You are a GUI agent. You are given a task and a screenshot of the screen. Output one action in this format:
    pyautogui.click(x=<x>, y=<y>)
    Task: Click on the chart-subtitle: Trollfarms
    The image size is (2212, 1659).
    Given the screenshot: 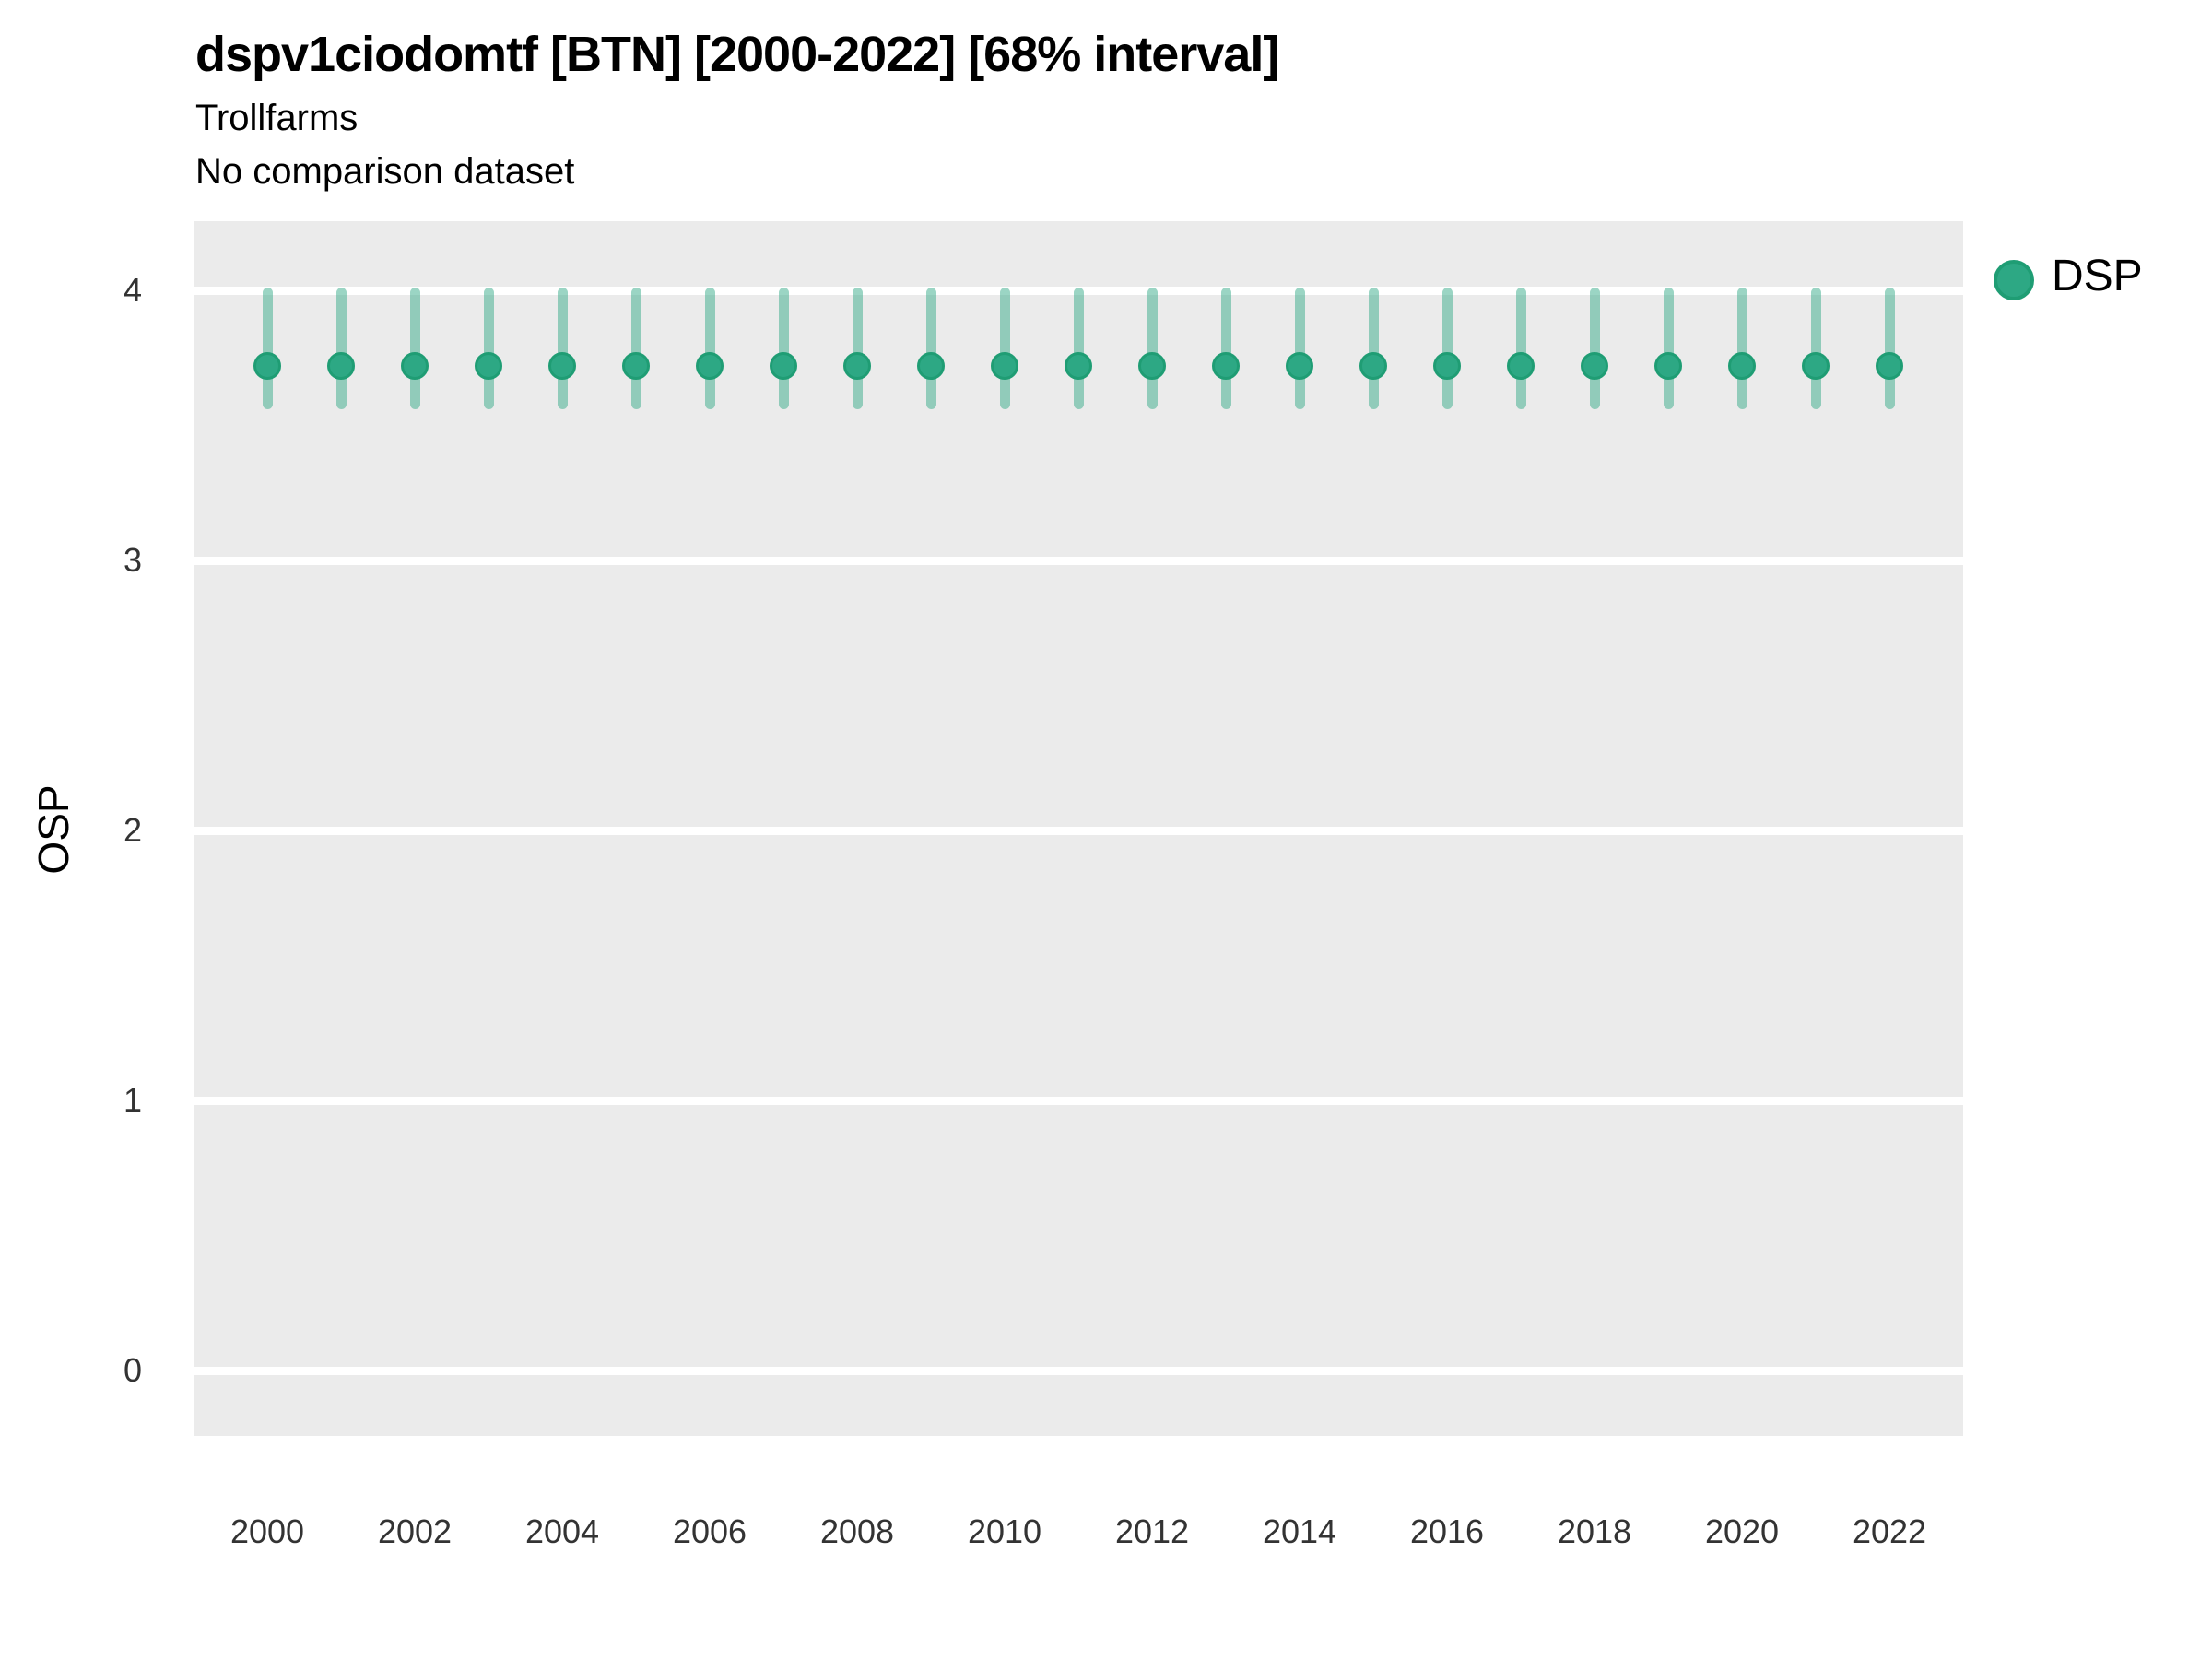 What is the action you would take?
    pyautogui.click(x=277, y=118)
    